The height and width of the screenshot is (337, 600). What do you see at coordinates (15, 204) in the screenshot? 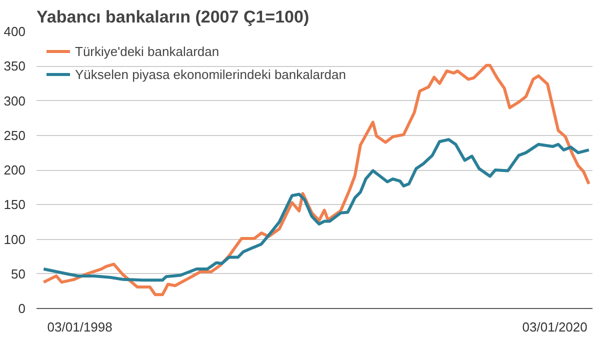
I see `y-tick-label: 150` at bounding box center [15, 204].